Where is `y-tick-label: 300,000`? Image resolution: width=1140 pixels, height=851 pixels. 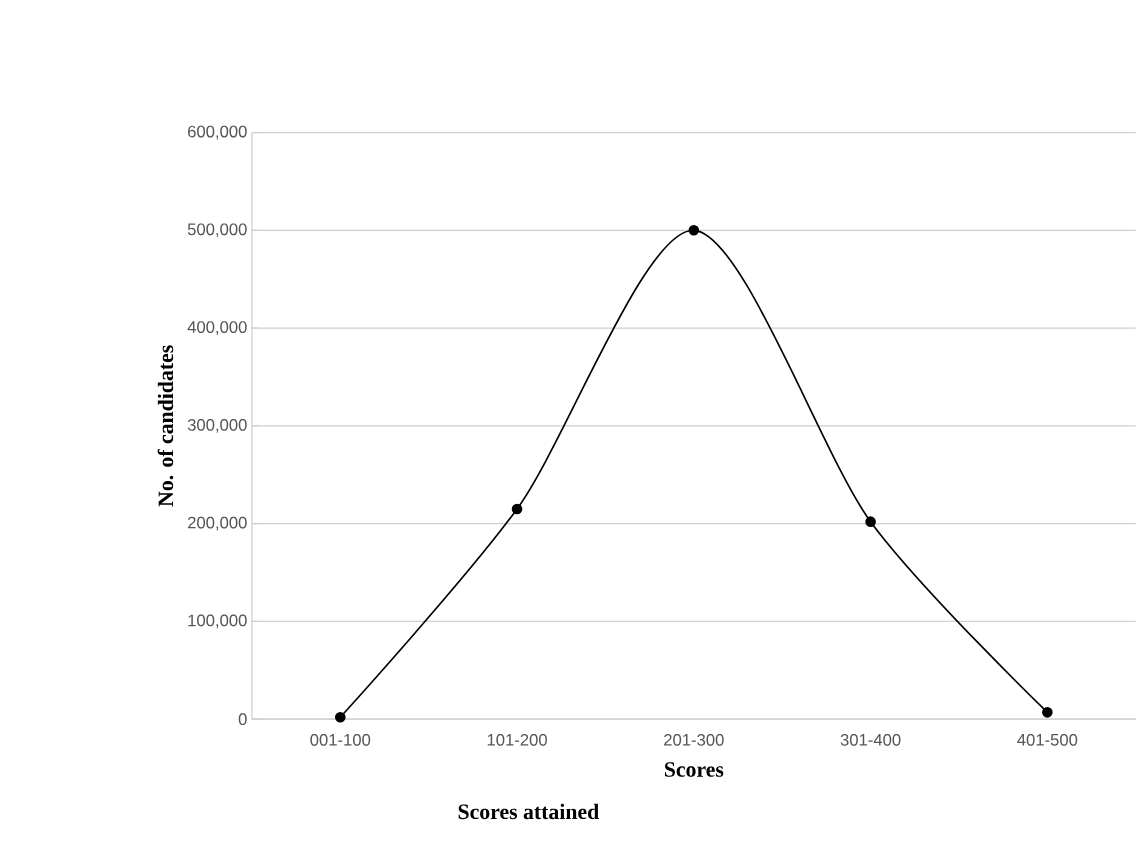
y-tick-label: 300,000 is located at coordinates (217, 425).